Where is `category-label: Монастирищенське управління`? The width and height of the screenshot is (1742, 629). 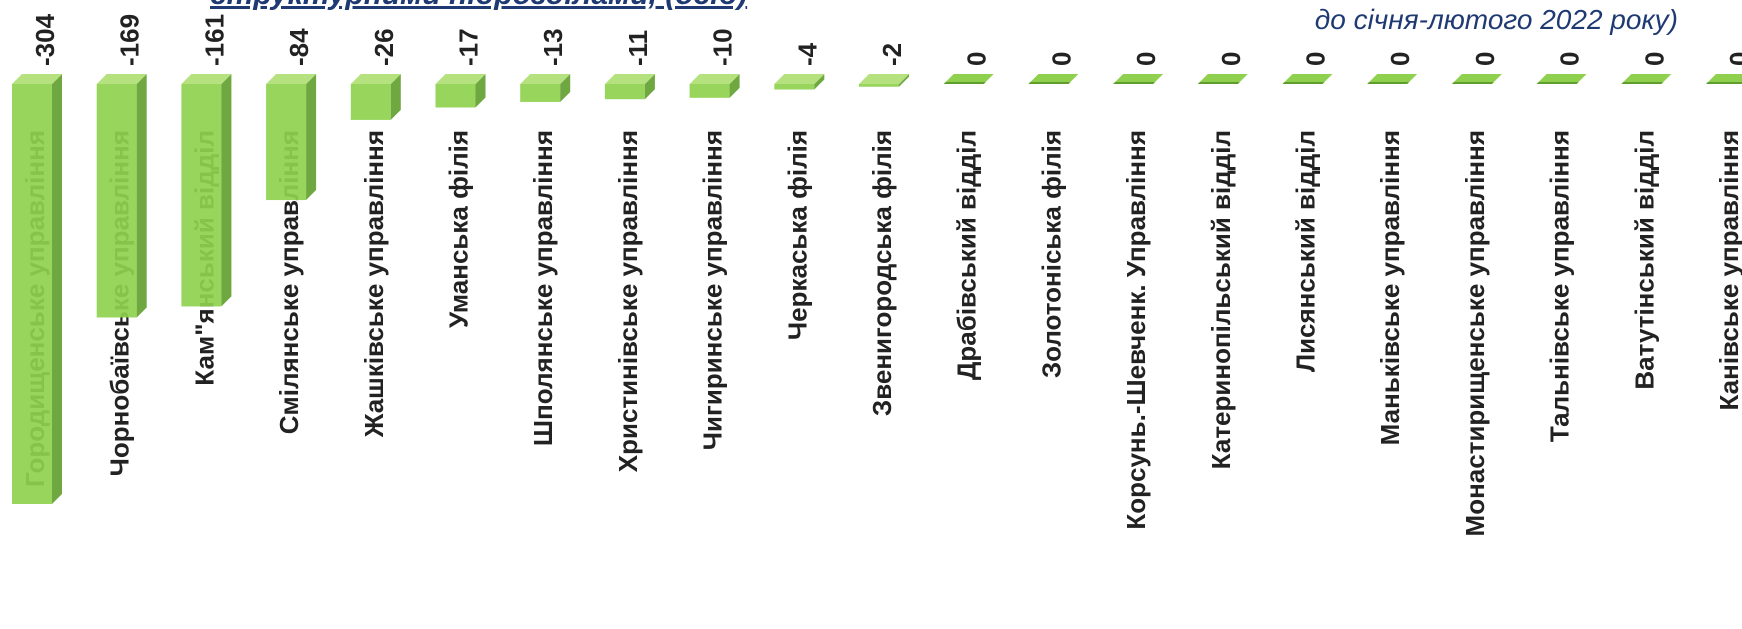 category-label: Монастирищенське управління is located at coordinates (1475, 333).